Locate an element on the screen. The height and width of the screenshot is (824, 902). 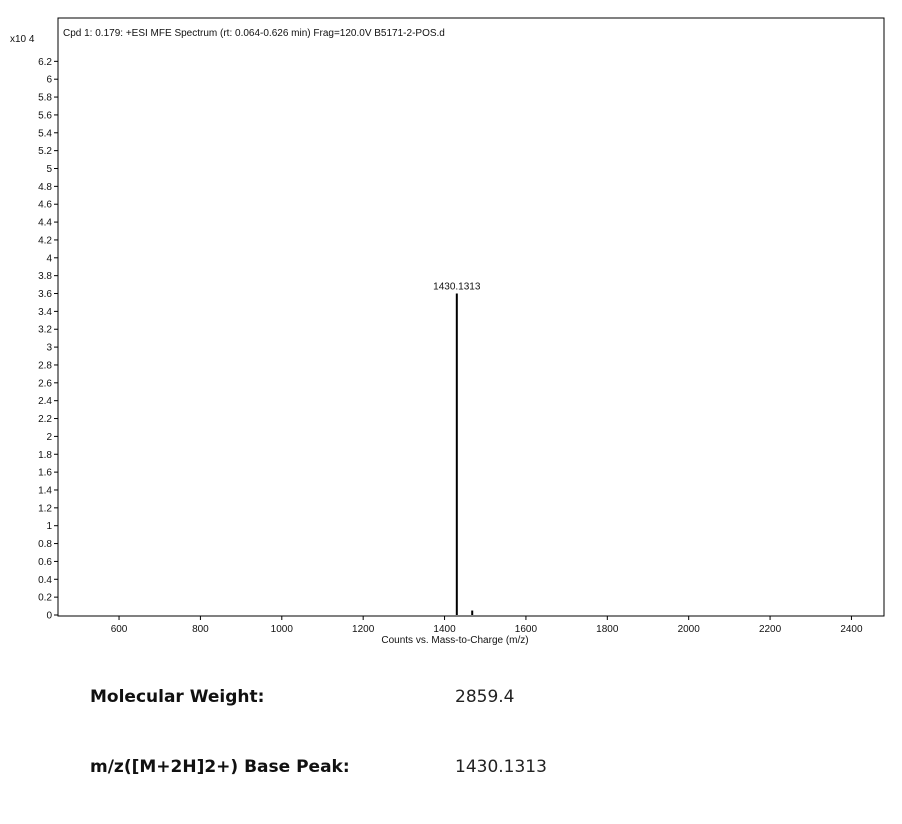
x-tick-label: 1600 is located at coordinates (526, 629).